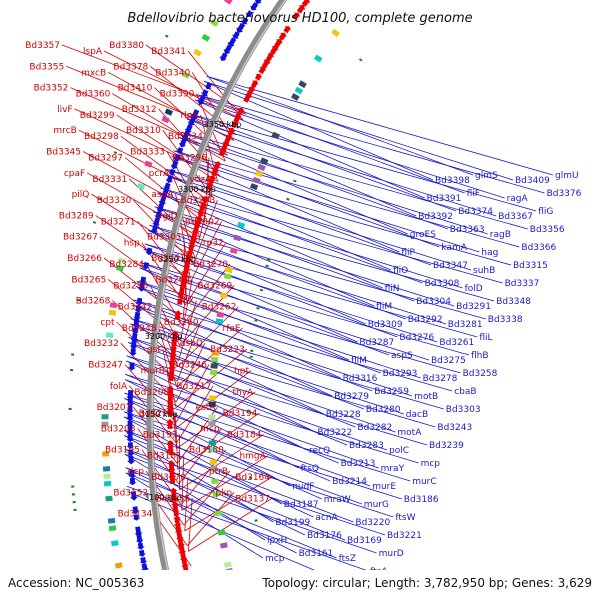 The height and width of the screenshot is (600, 600). Describe the element at coordinates (465, 392) in the screenshot. I see `reverse-gene-label: cbaB` at that location.